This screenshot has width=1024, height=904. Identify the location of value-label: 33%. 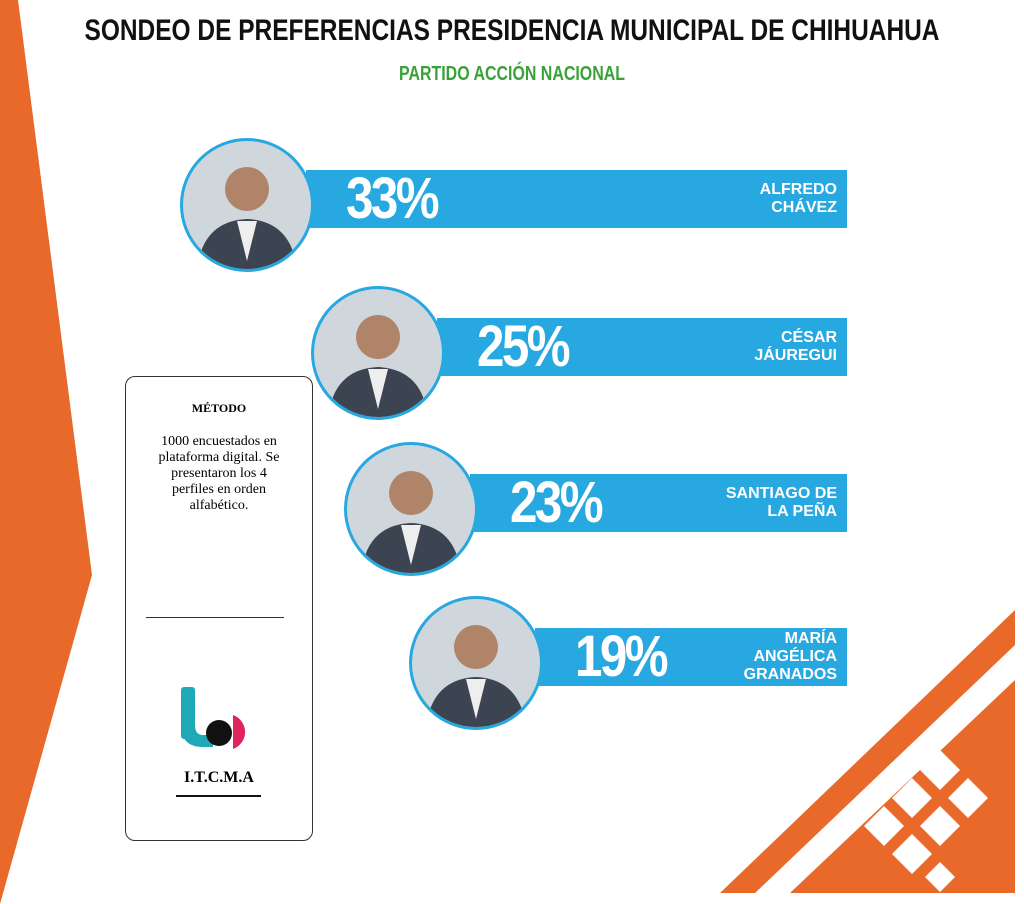
(392, 198).